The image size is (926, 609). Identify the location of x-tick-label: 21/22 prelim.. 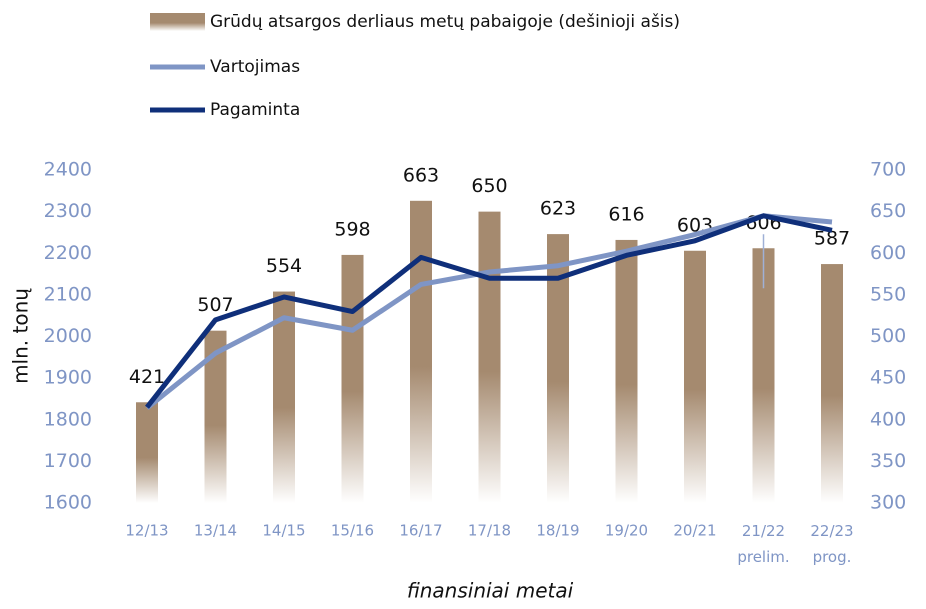
(763, 544).